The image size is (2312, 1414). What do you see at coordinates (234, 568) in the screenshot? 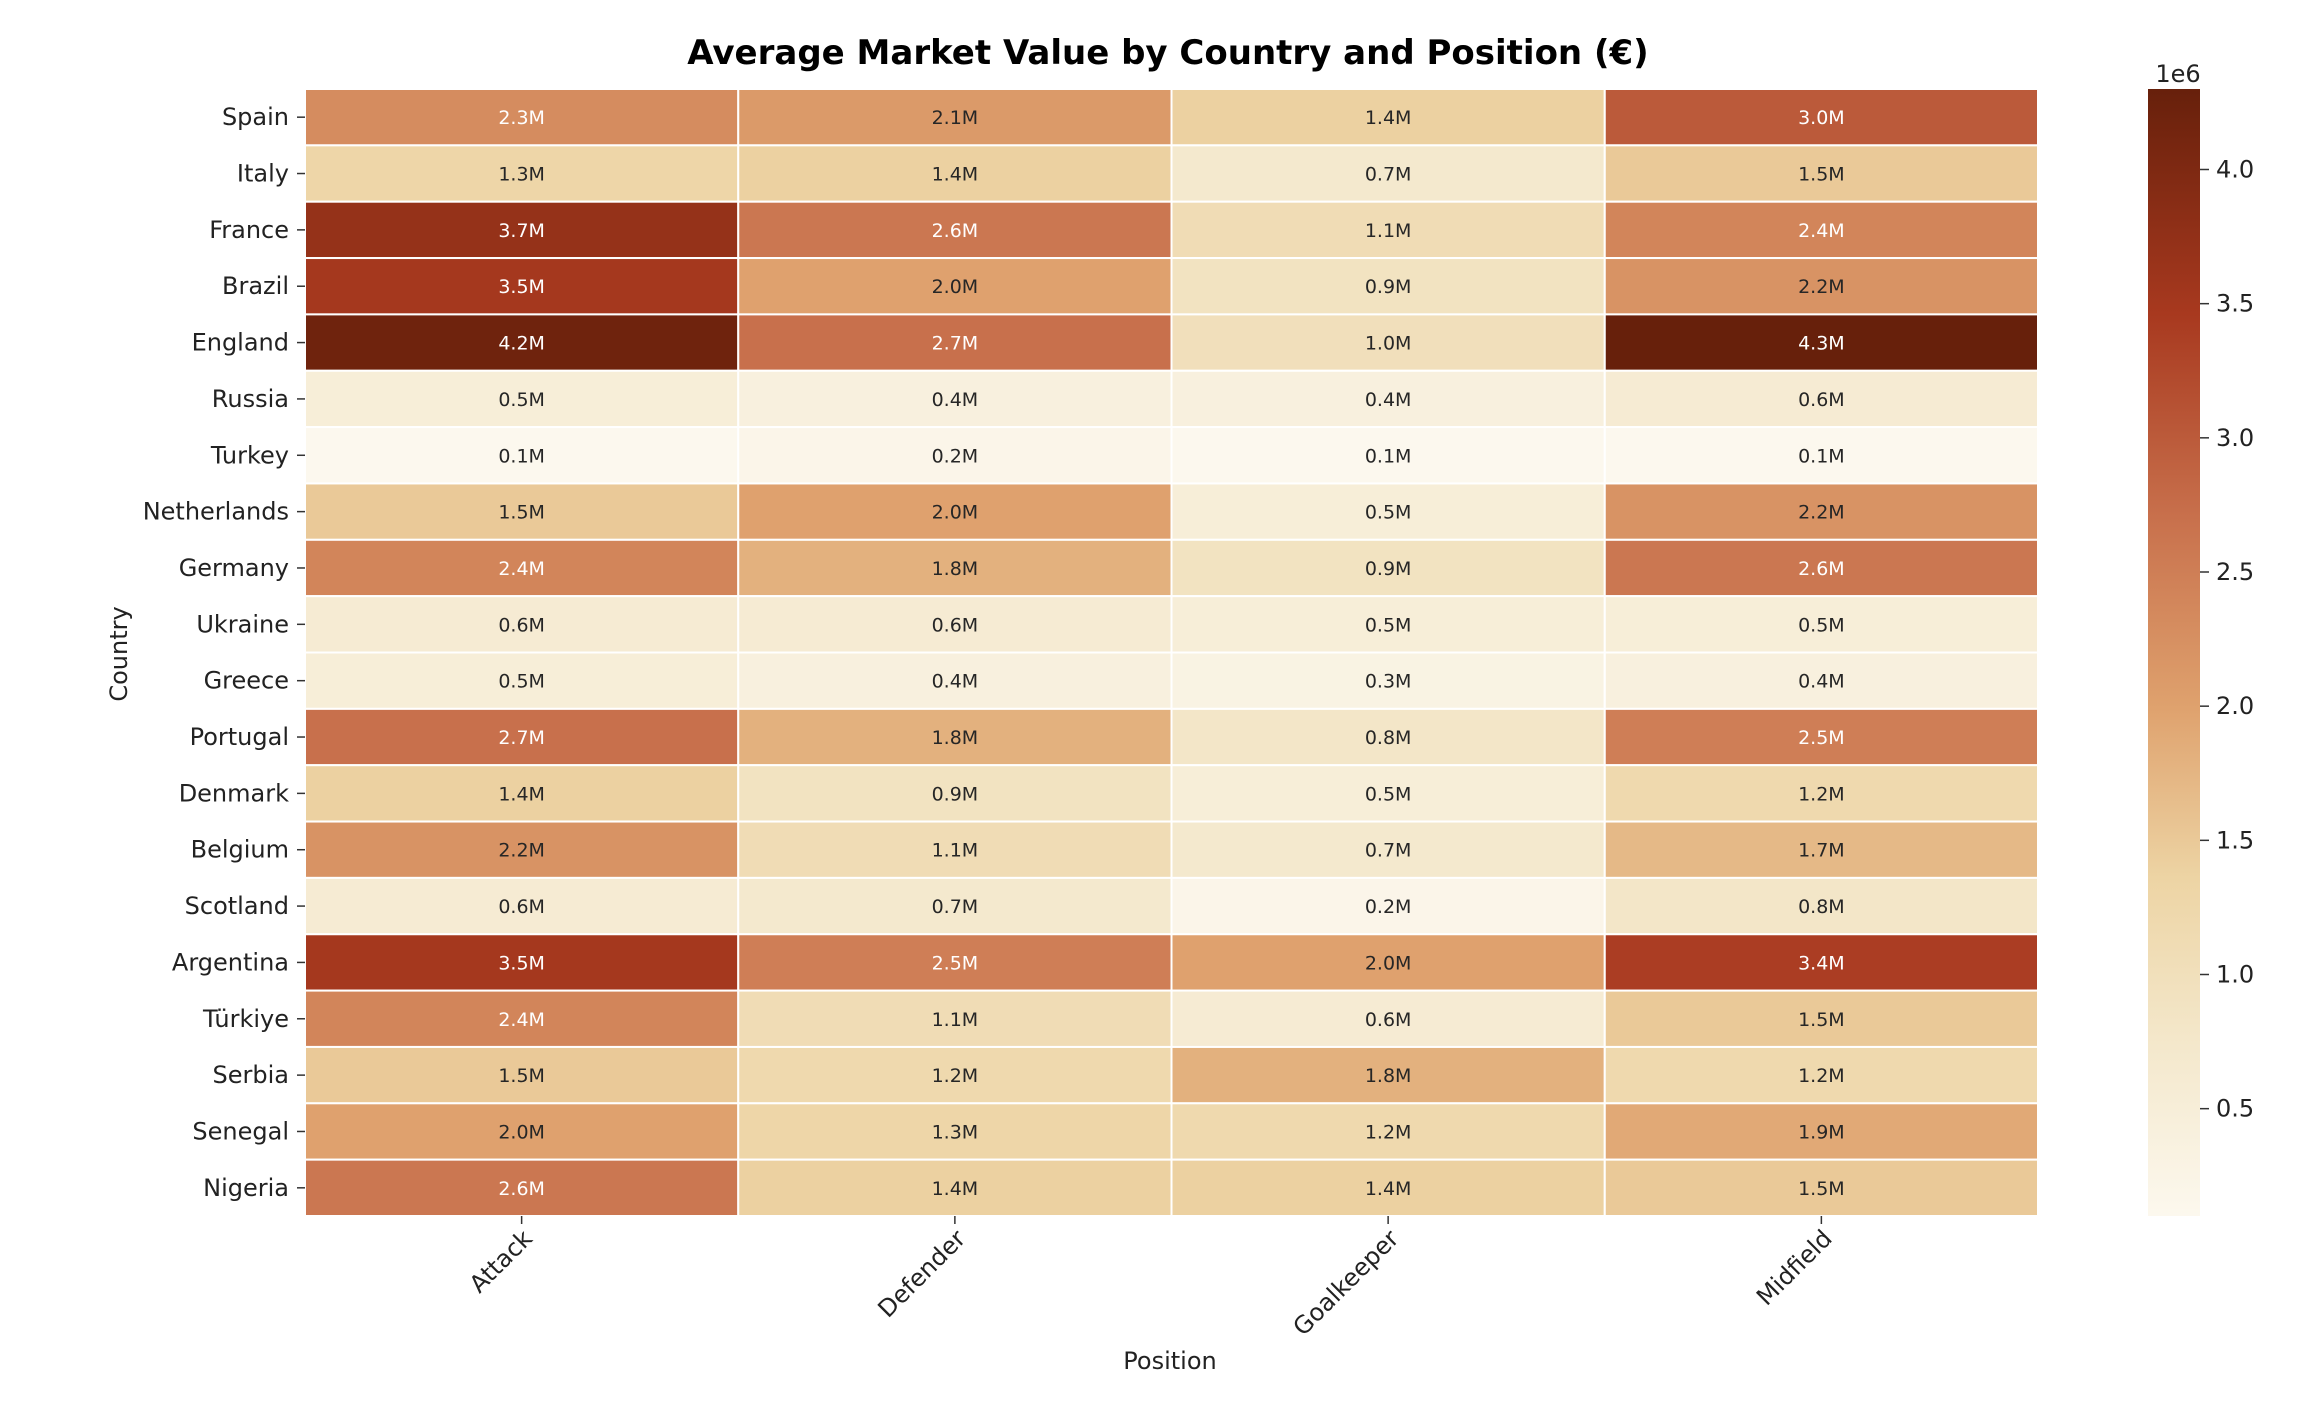
I see `row-tick-label: Germany` at bounding box center [234, 568].